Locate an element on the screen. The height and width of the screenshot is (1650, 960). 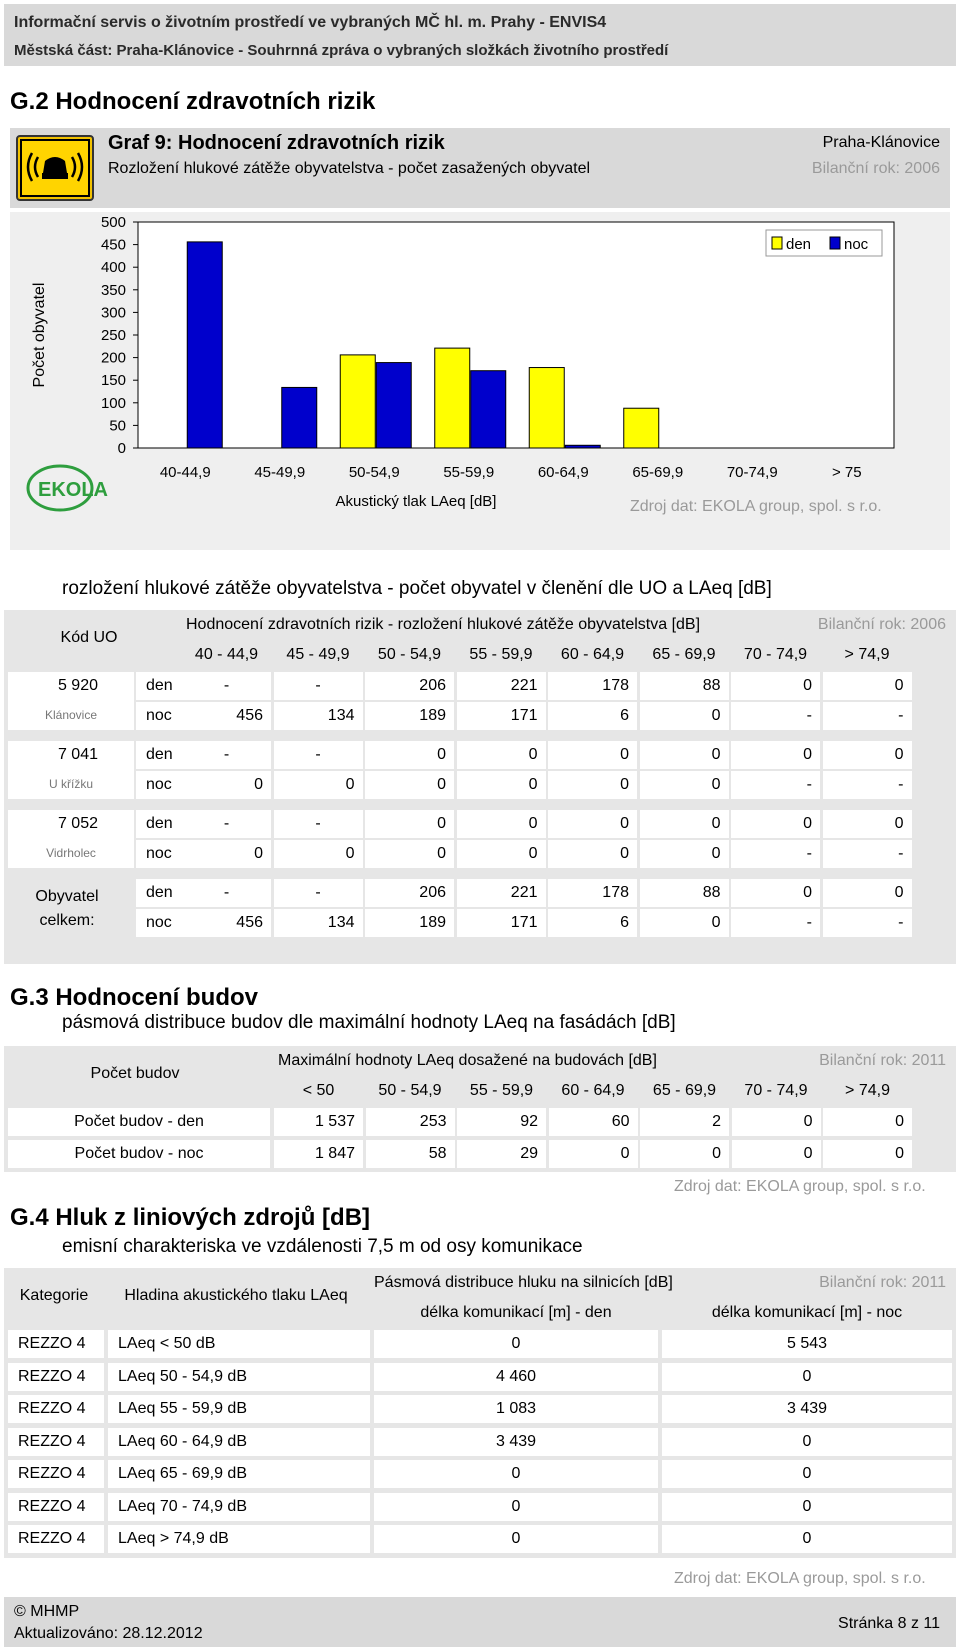
table-cell: 178 is located at coordinates (592, 686).